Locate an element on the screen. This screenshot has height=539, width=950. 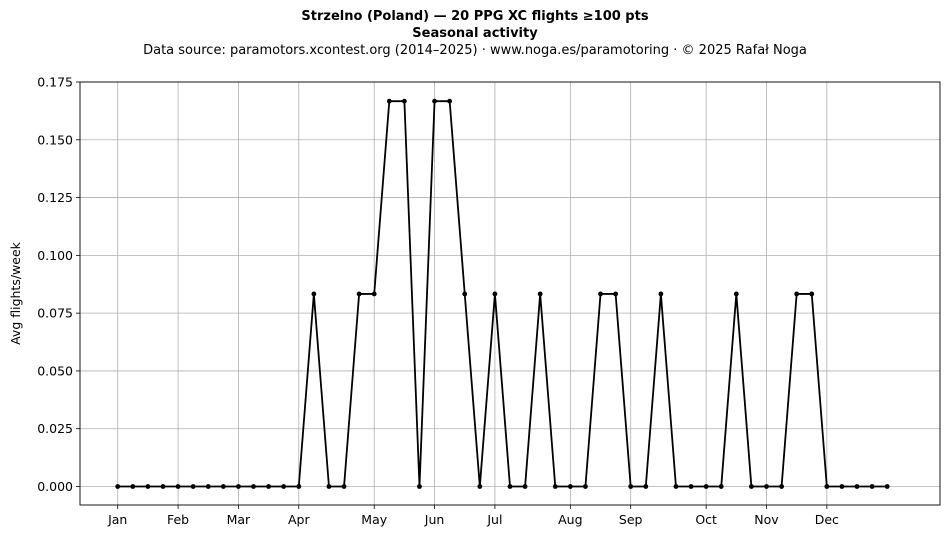
x-tick-label: Sep is located at coordinates (631, 519).